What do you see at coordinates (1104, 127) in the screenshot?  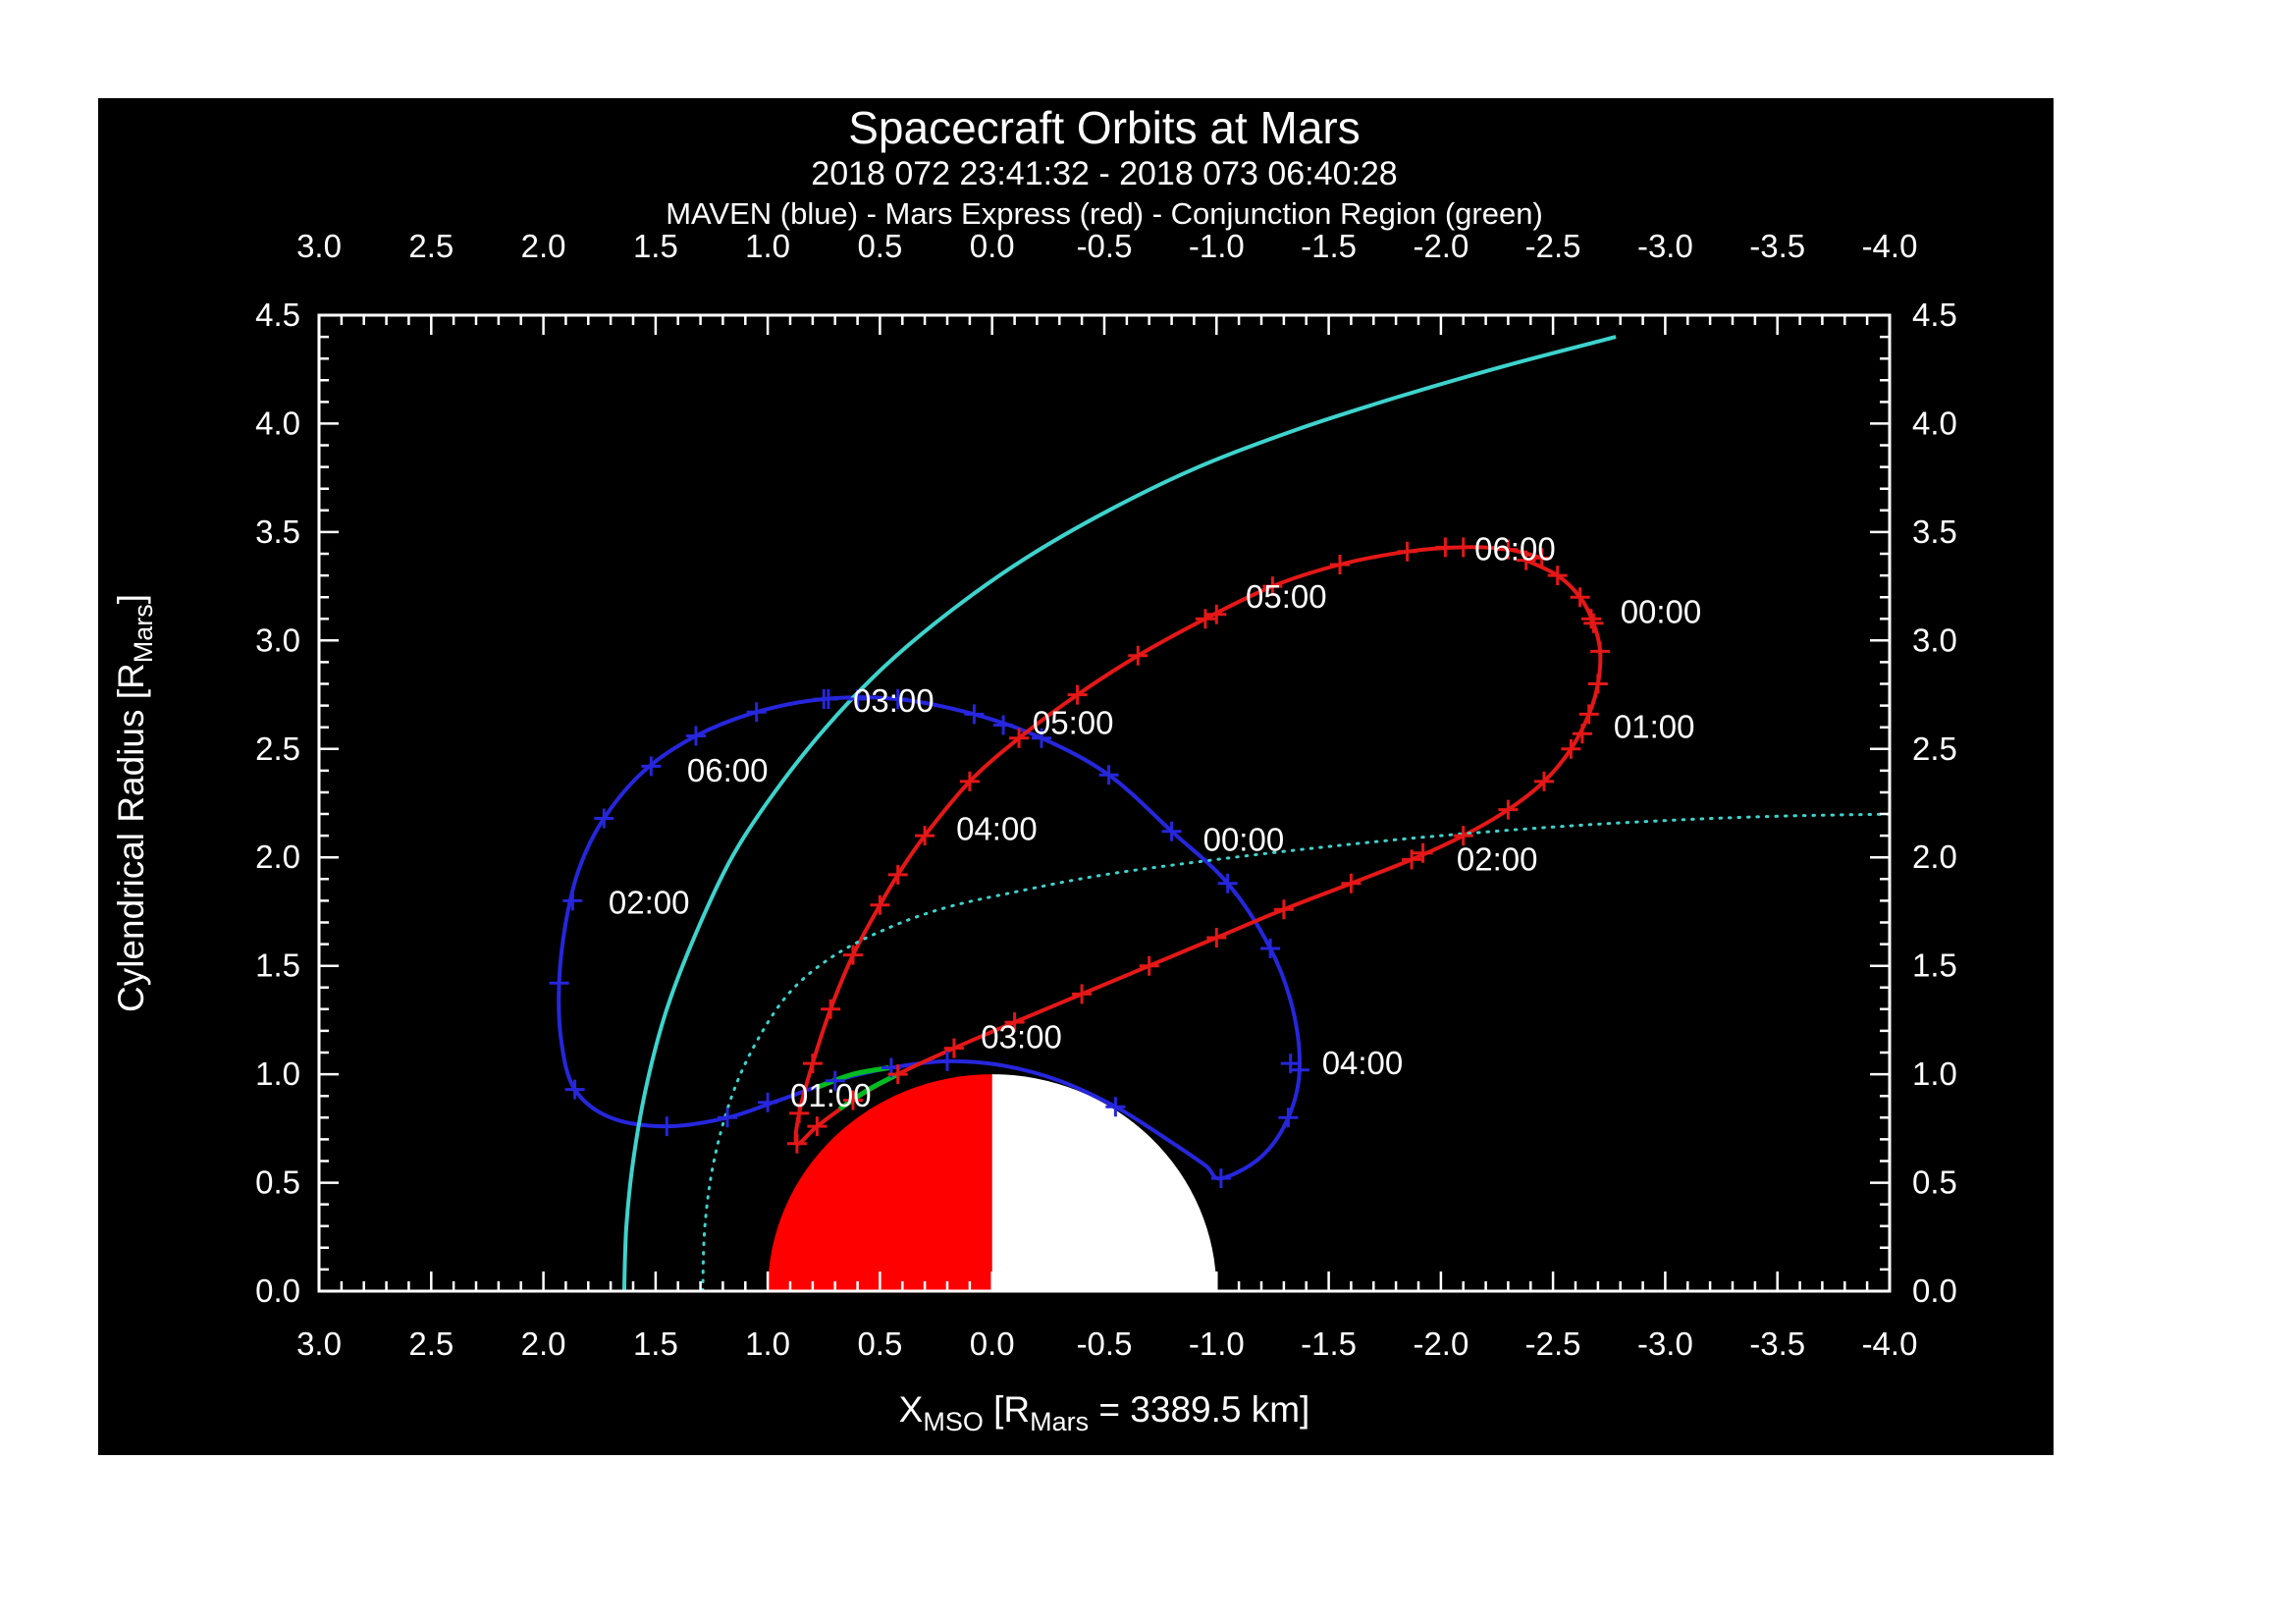 I see `chart-title: Spacecraft Orbits at Mars` at bounding box center [1104, 127].